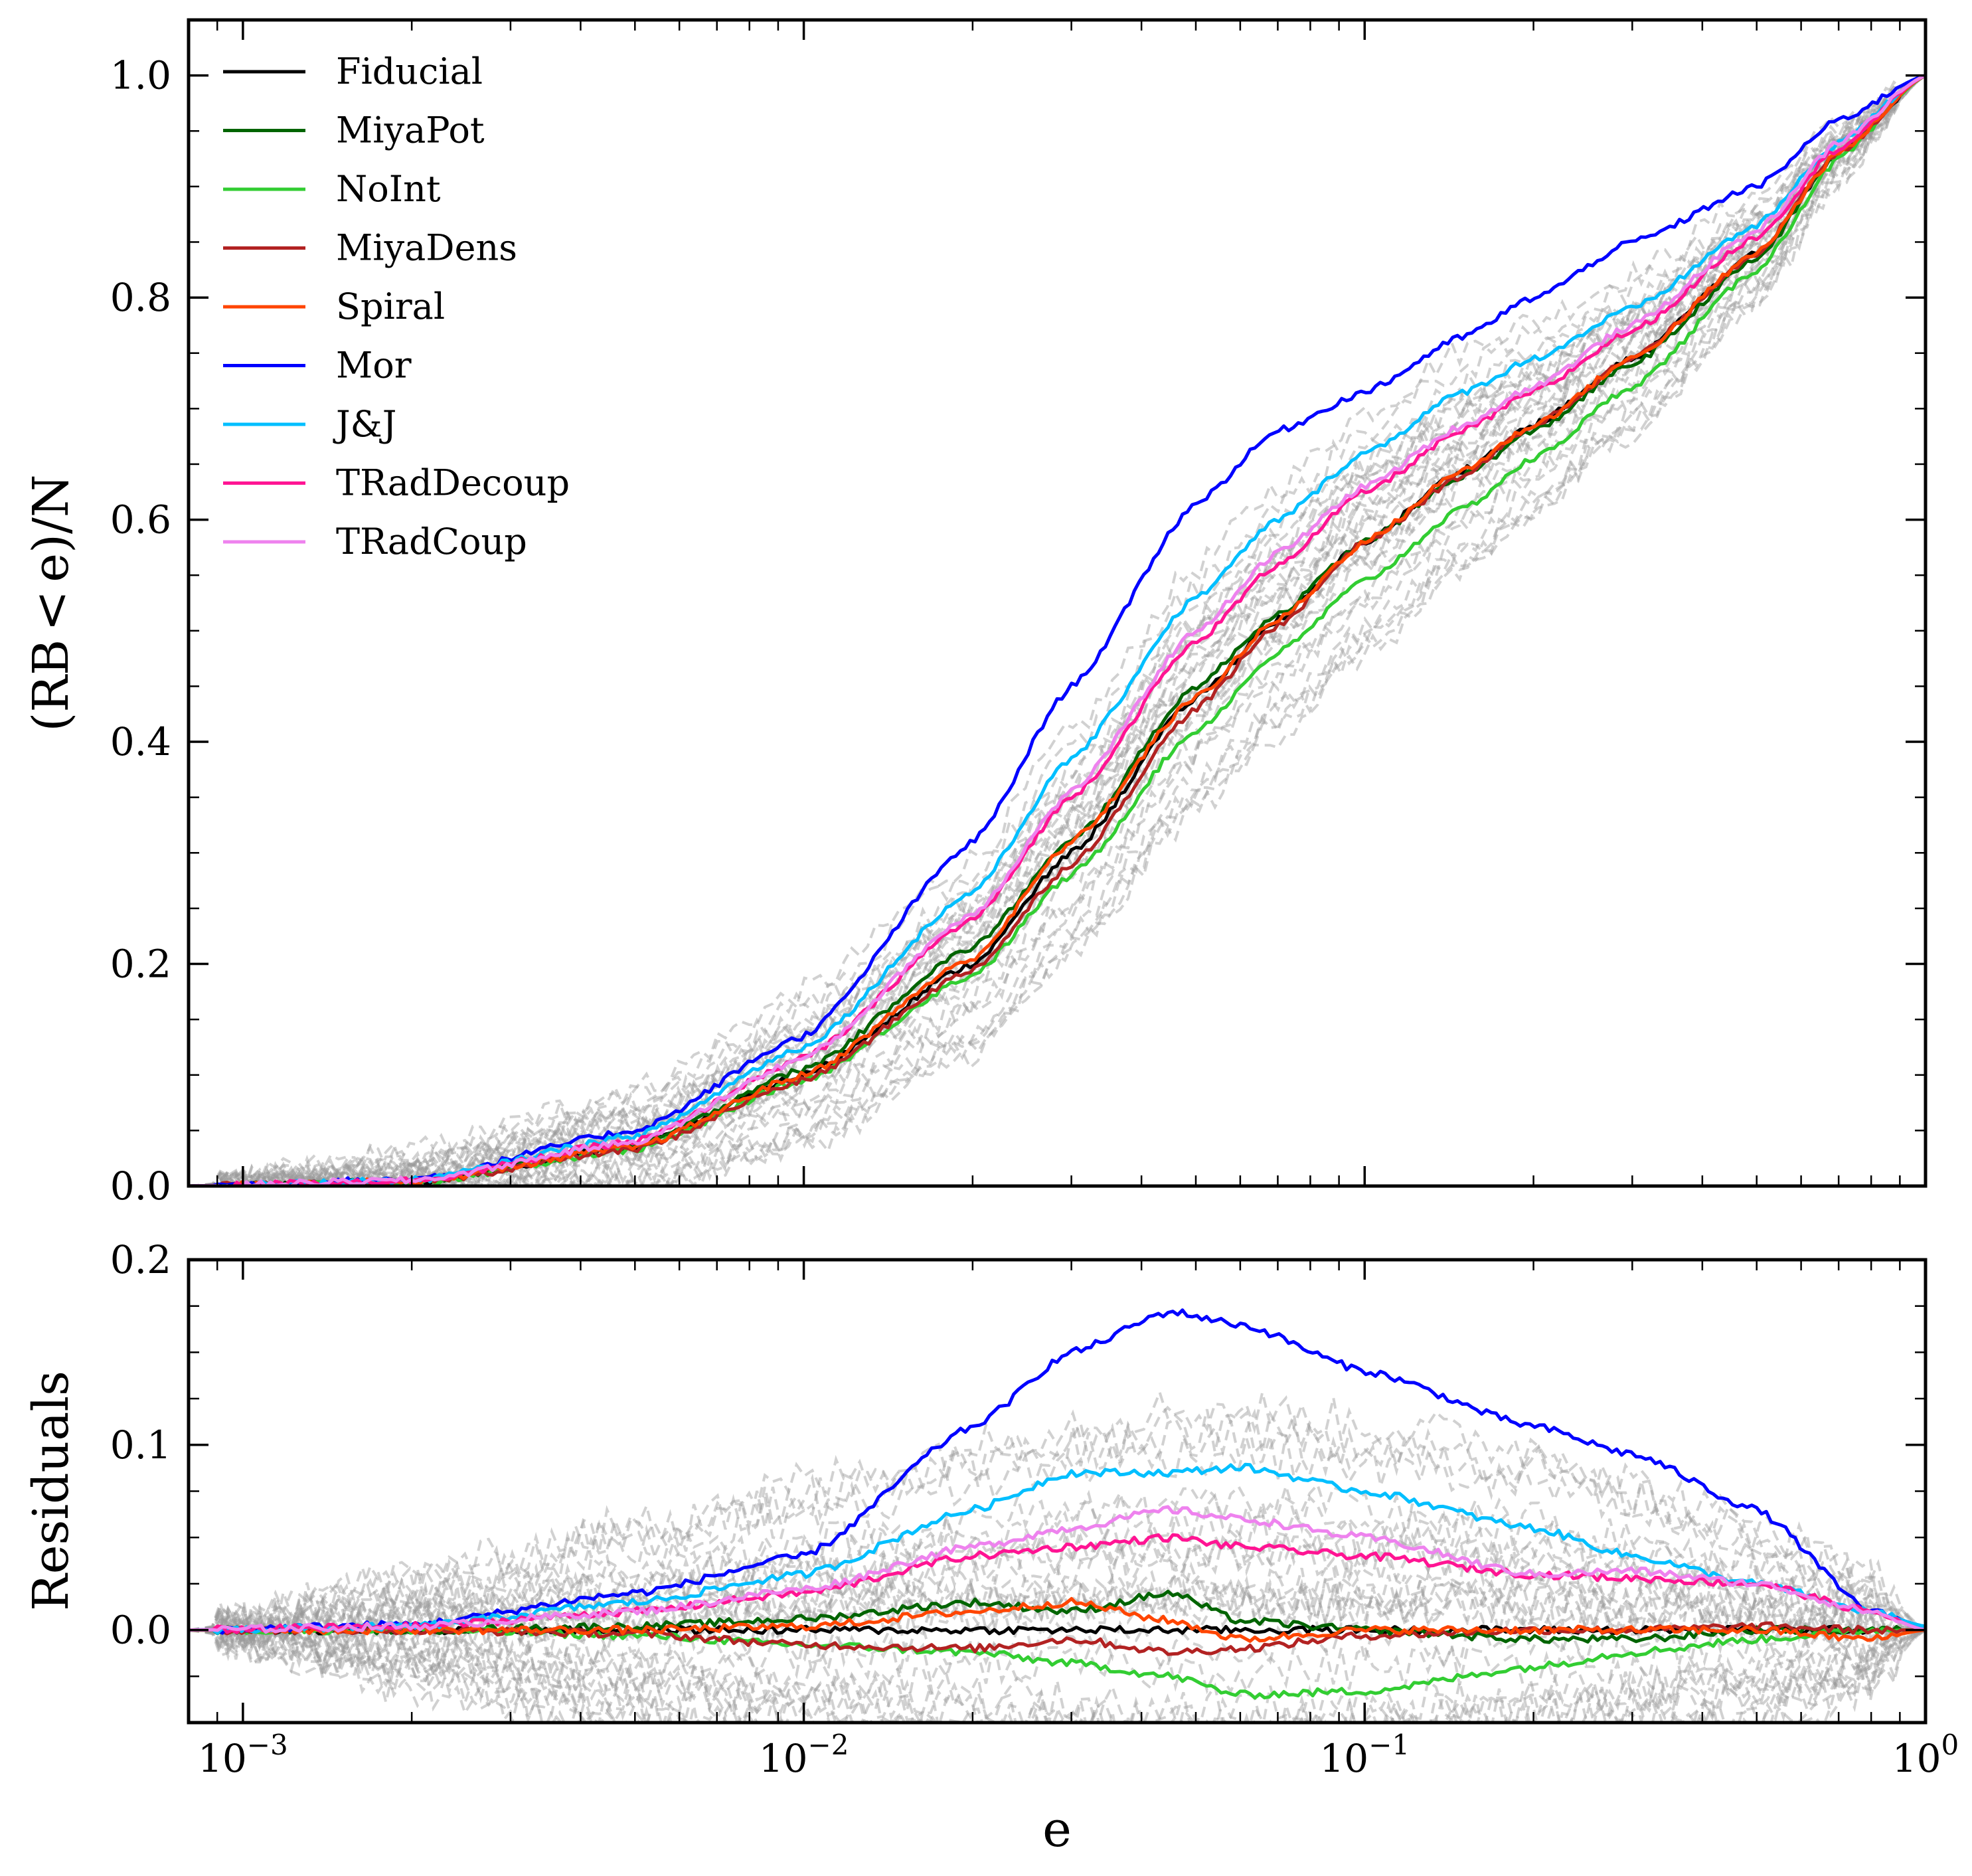  What do you see at coordinates (140, 75) in the screenshot?
I see `top-y-tick-label: 1.0` at bounding box center [140, 75].